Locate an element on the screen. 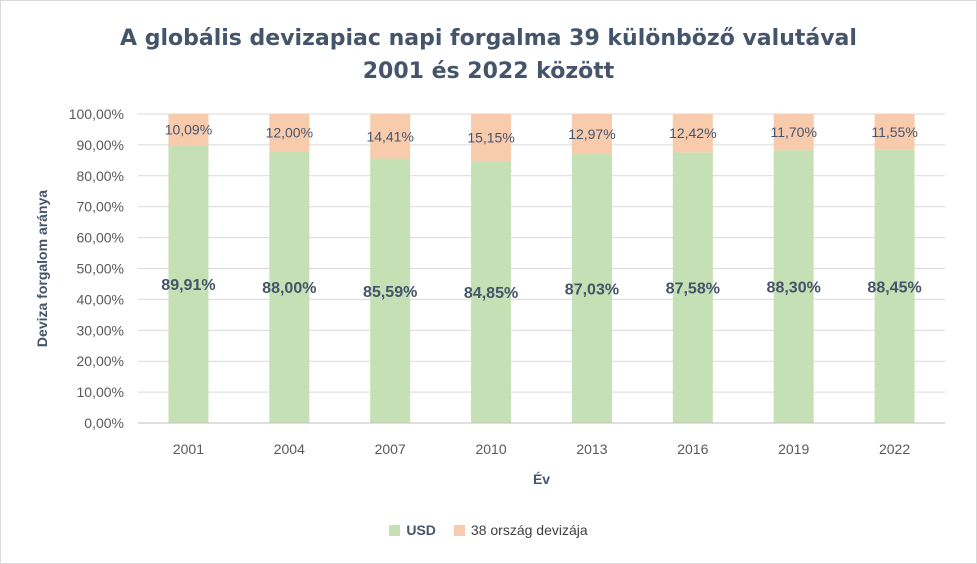 This screenshot has width=977, height=564. y-tick-label: 100,00% is located at coordinates (96, 114).